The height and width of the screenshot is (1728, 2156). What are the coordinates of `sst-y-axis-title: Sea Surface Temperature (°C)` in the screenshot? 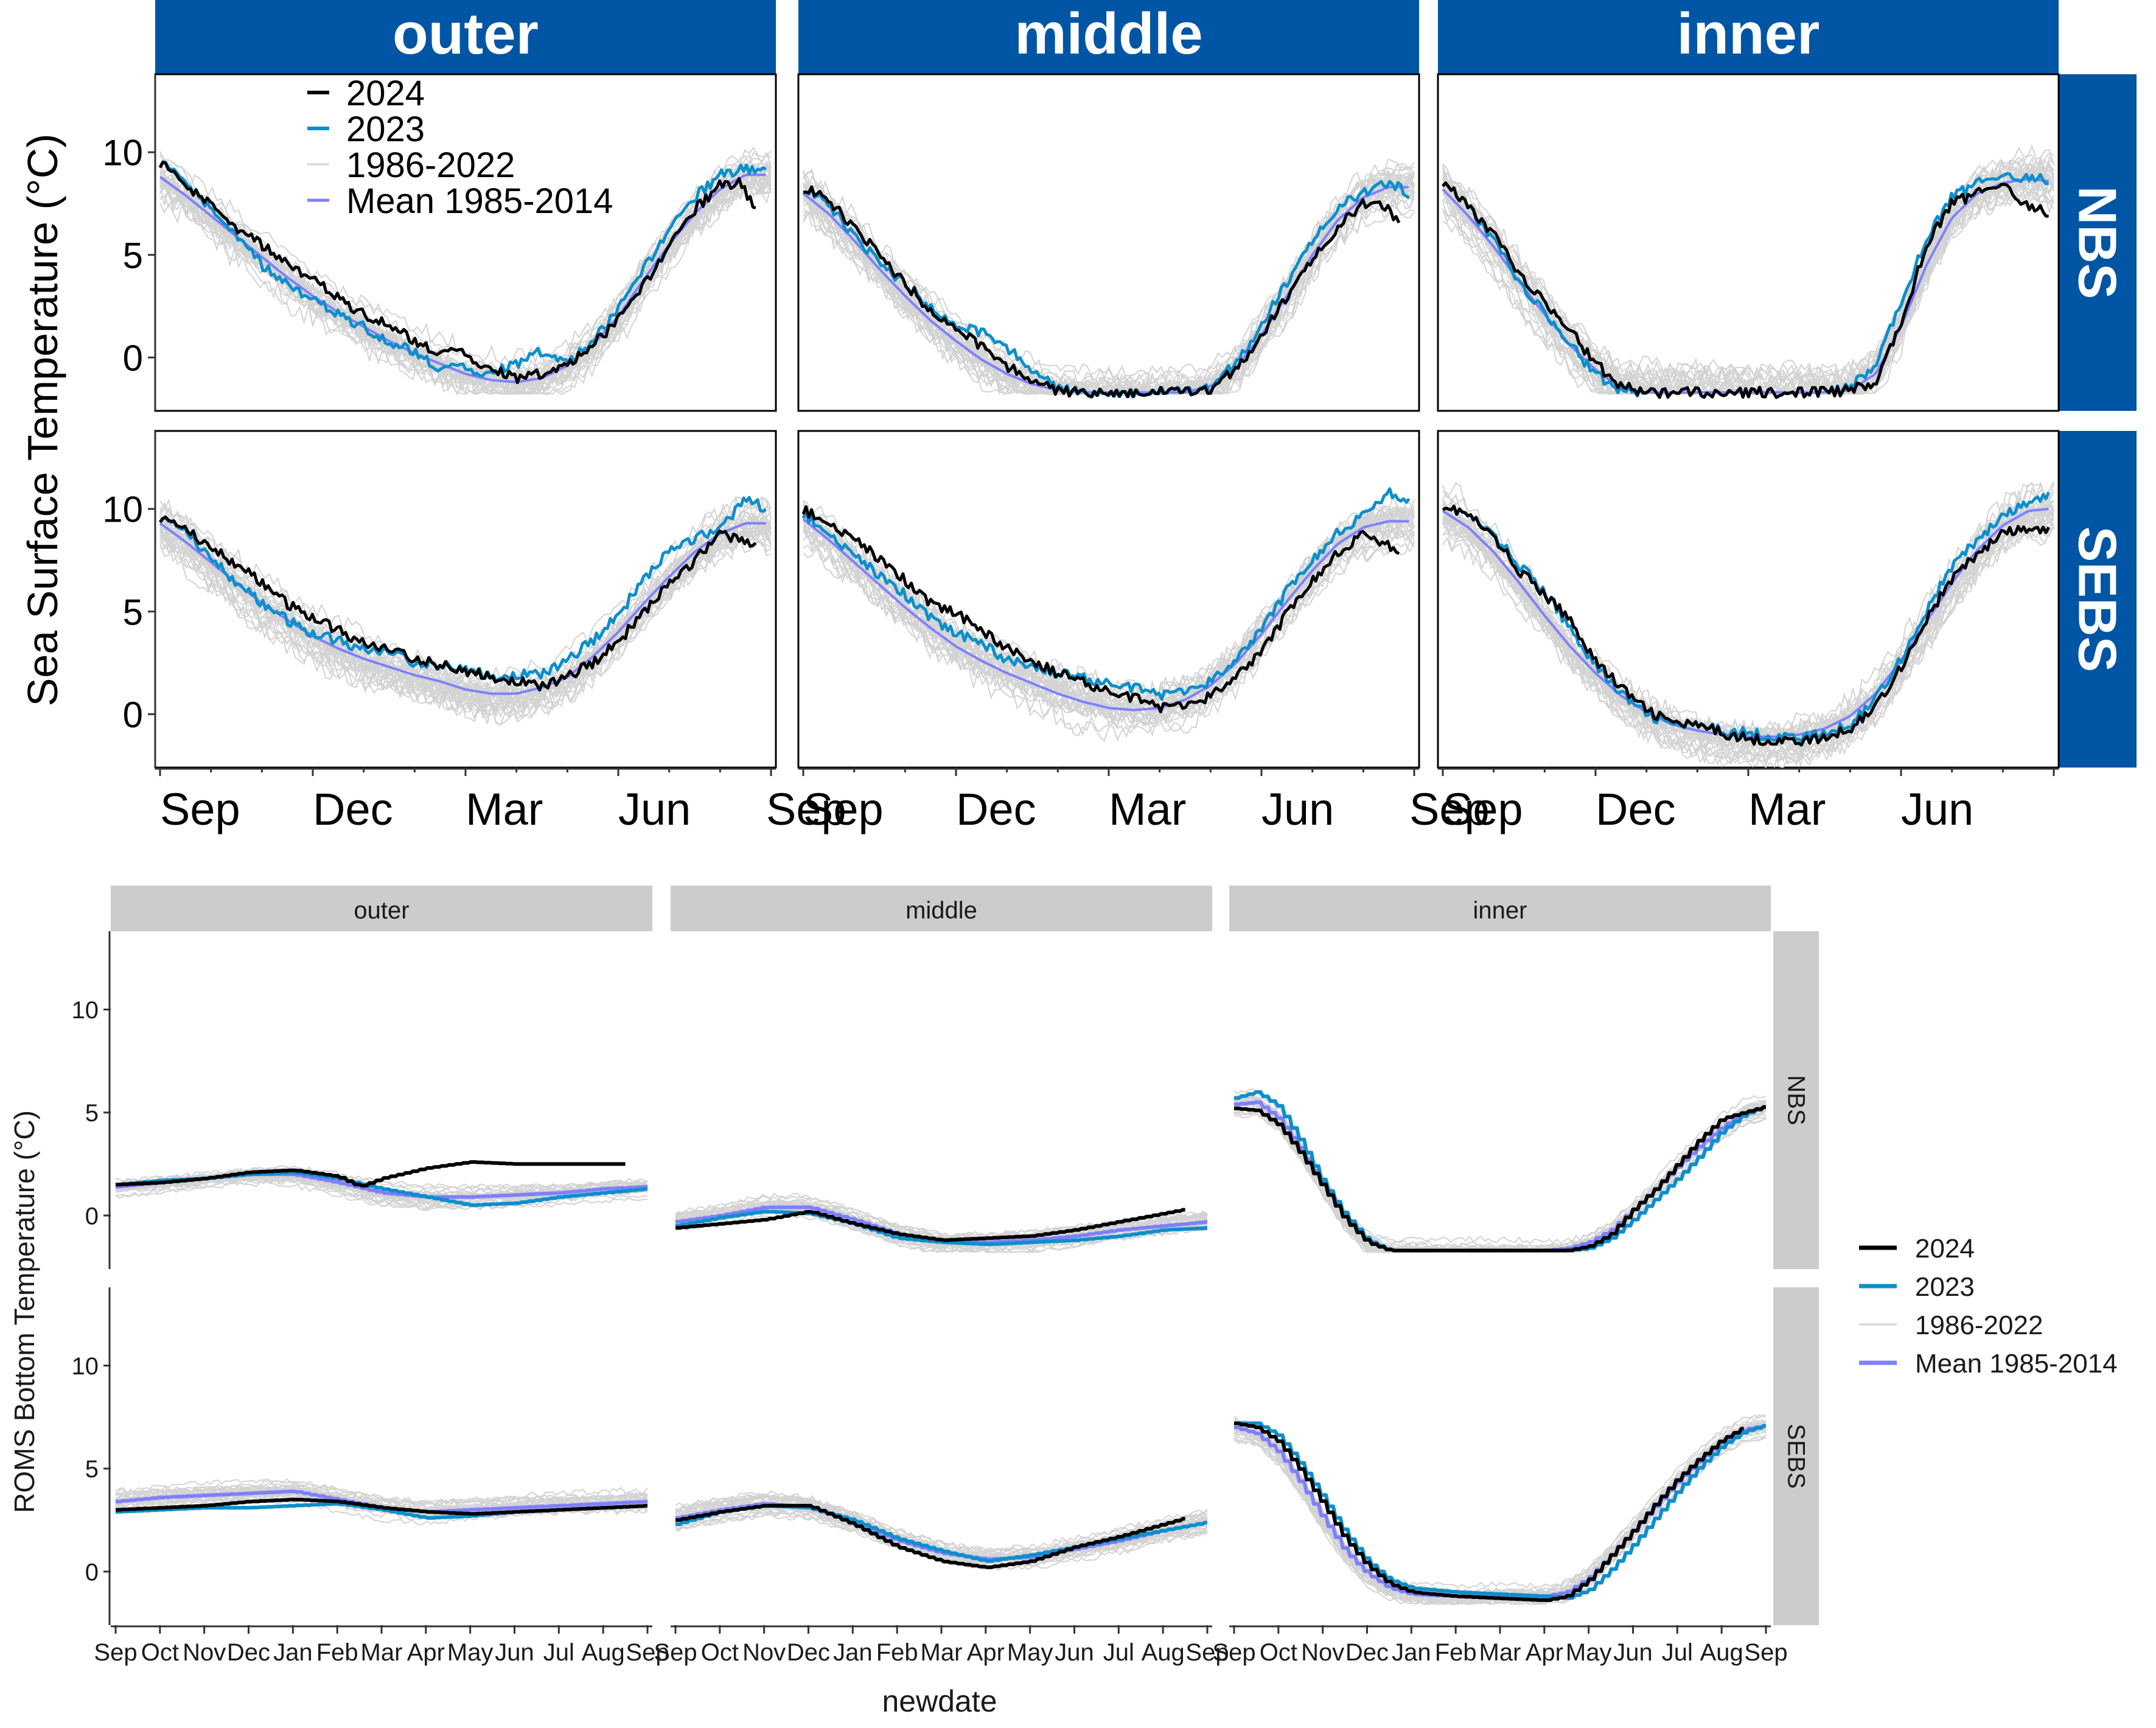 It's located at (43, 420).